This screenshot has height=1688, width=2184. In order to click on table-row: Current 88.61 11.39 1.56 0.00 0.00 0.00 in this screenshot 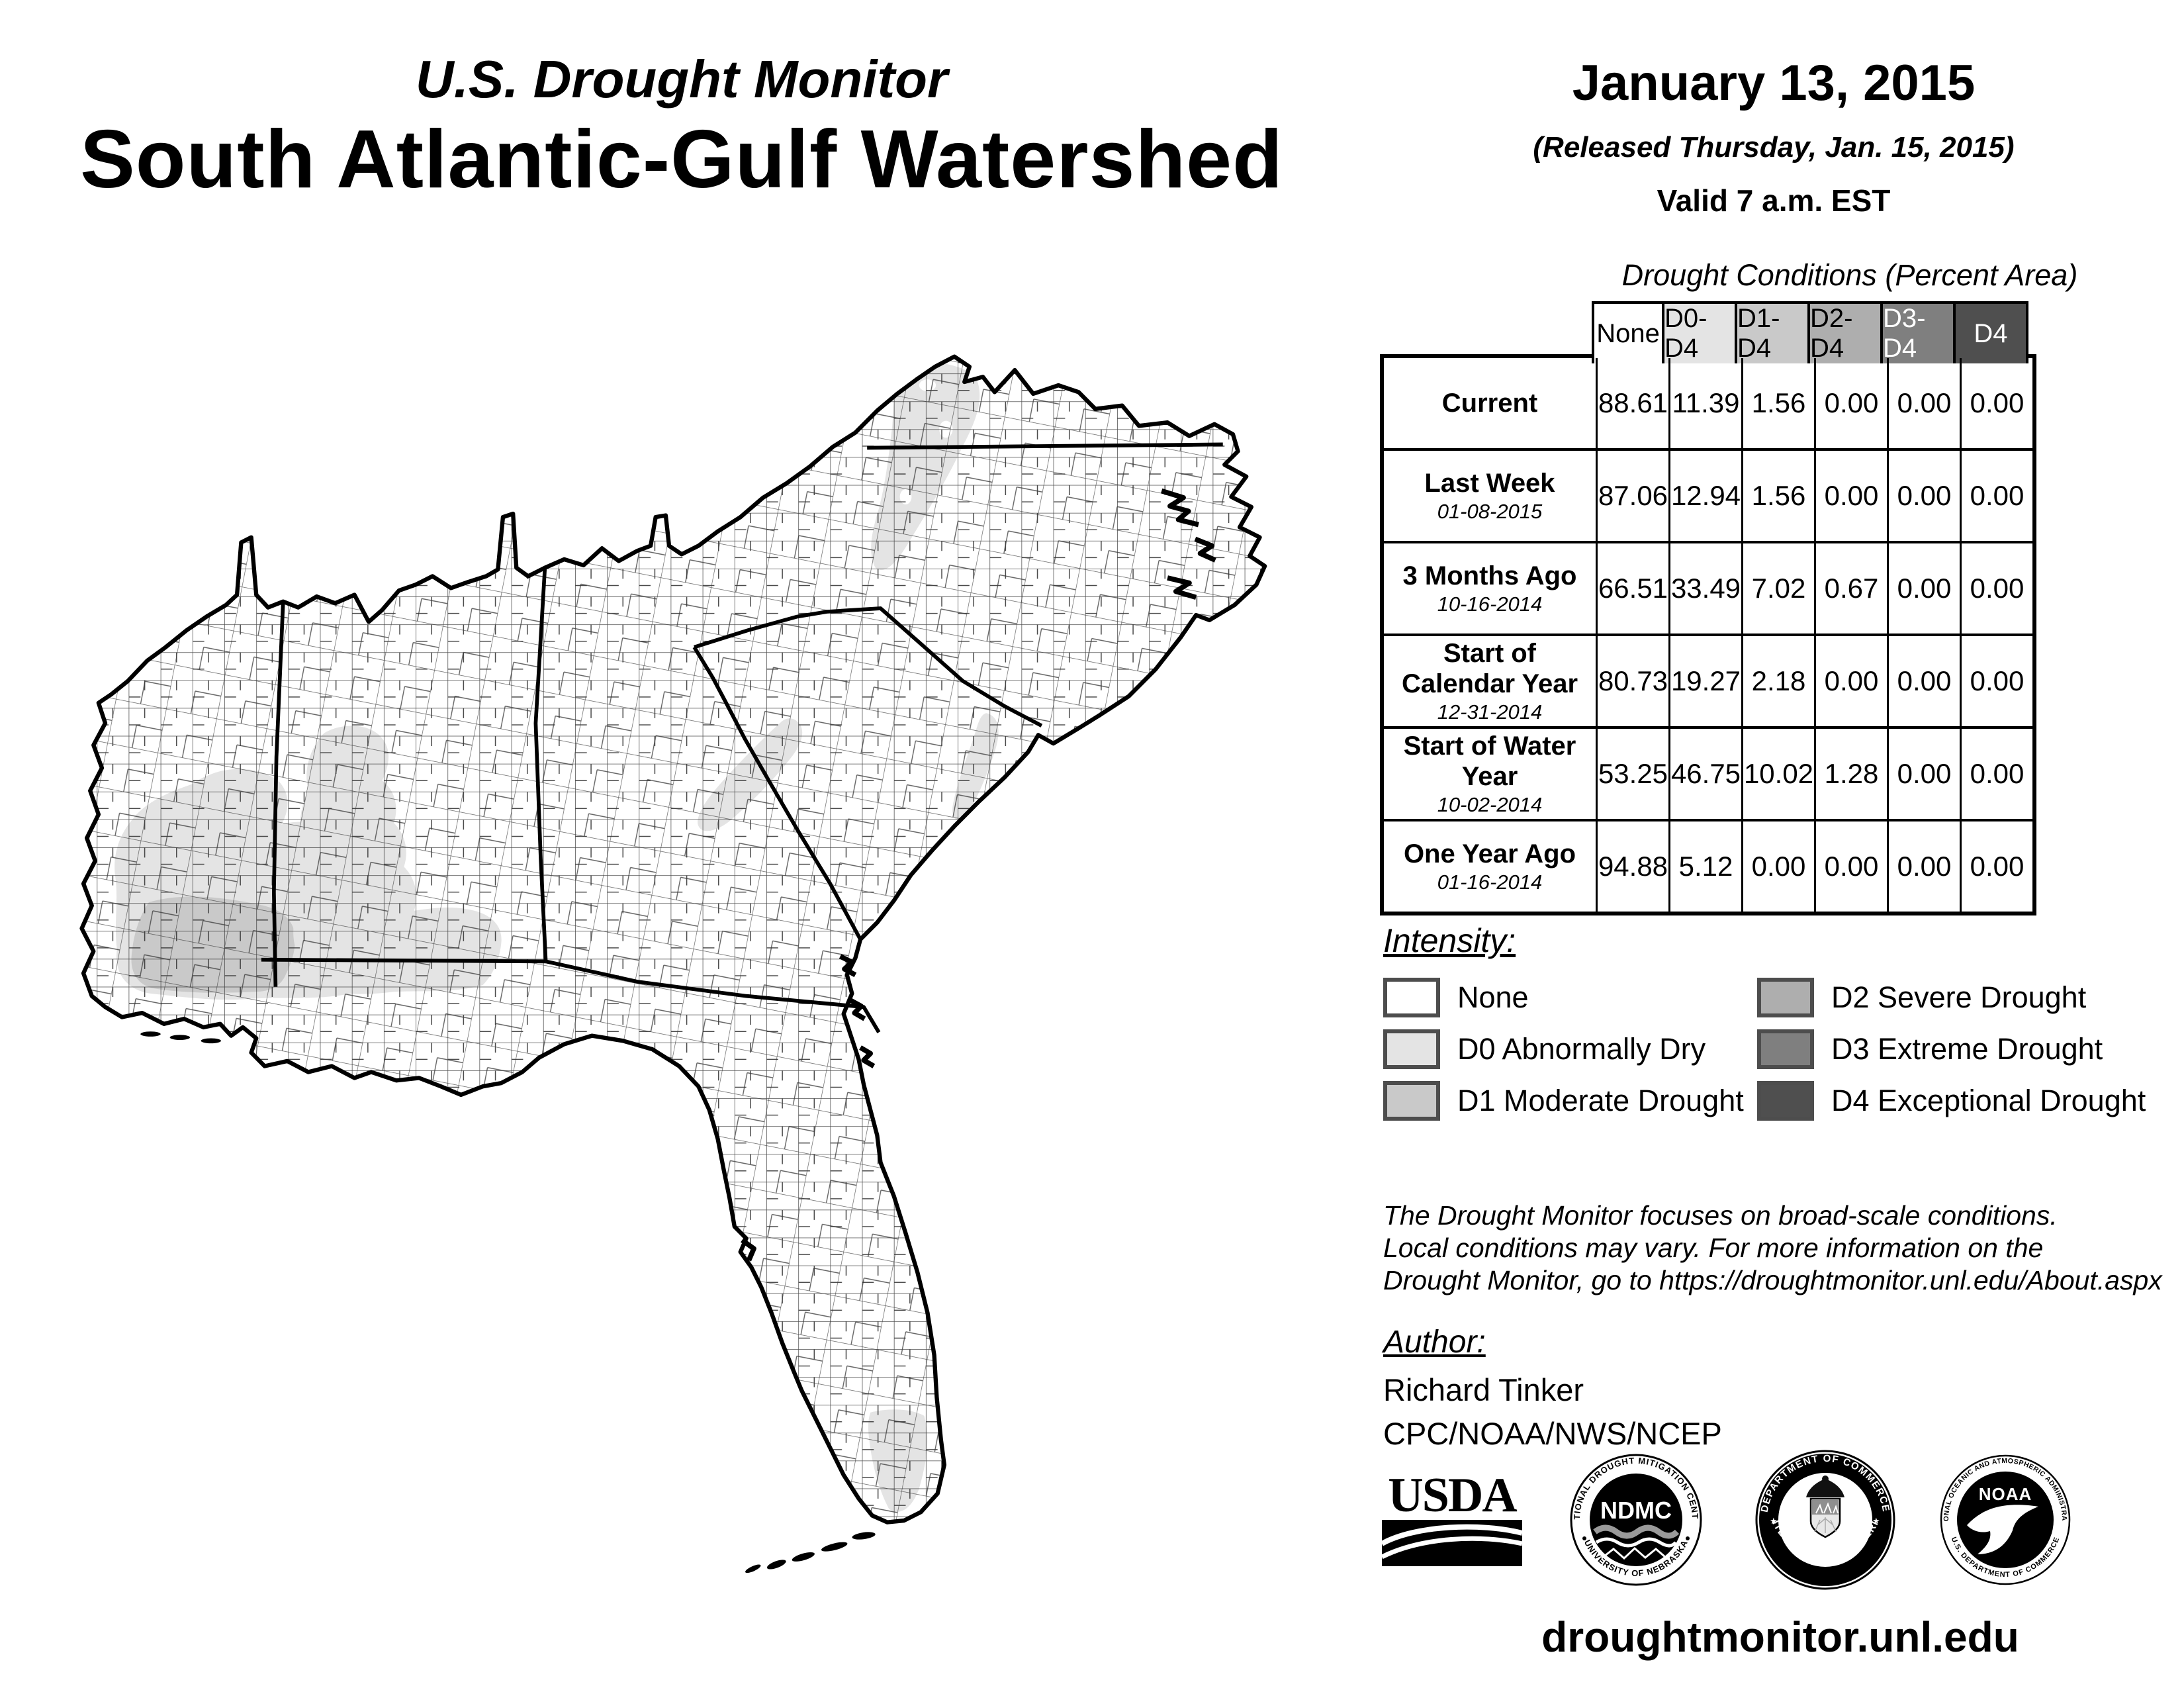, I will do `click(1708, 403)`.